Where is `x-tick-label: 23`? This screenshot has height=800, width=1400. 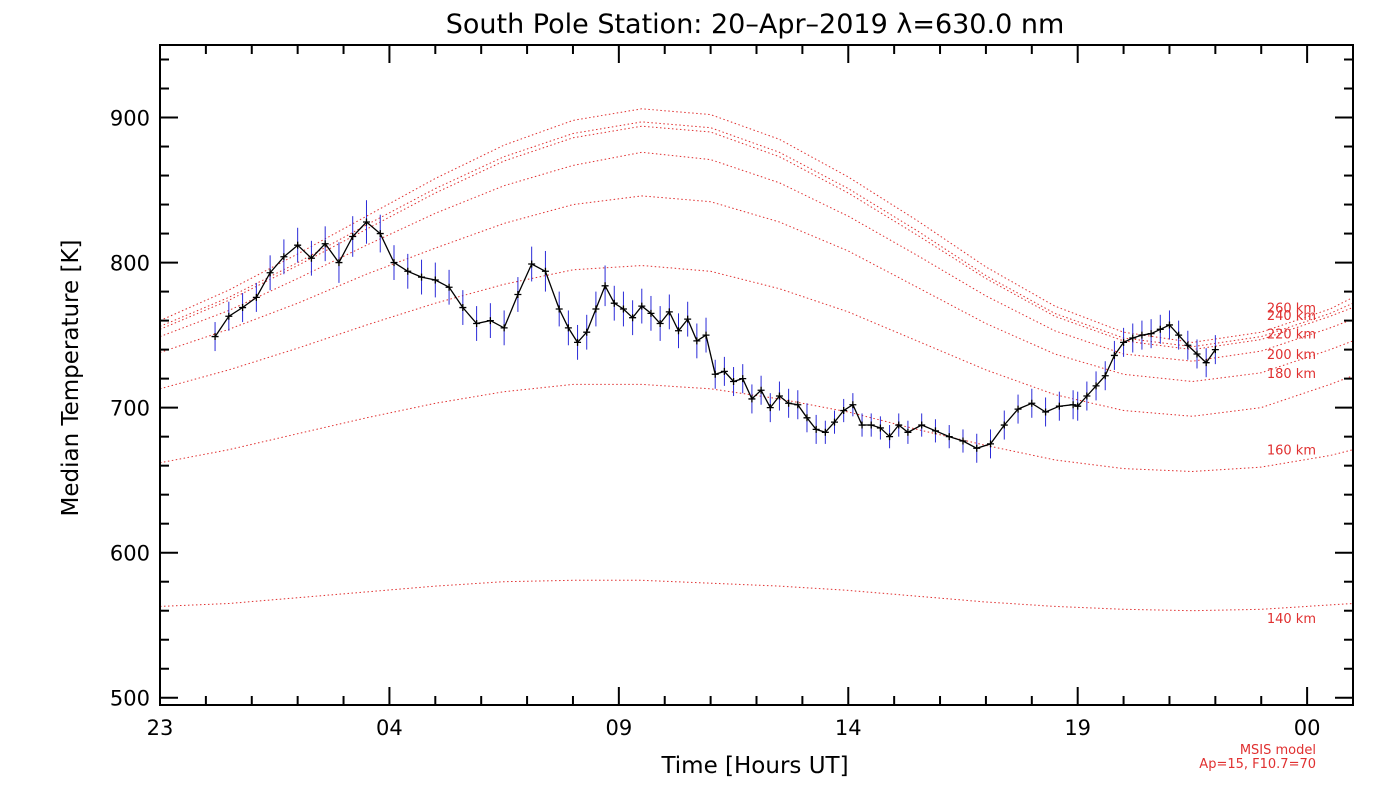
x-tick-label: 23 is located at coordinates (160, 728).